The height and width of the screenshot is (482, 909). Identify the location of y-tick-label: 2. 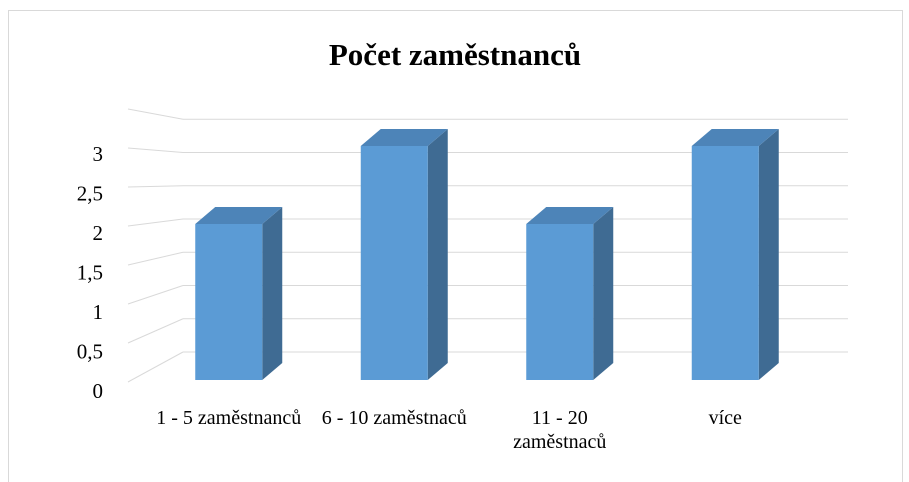
(98, 233).